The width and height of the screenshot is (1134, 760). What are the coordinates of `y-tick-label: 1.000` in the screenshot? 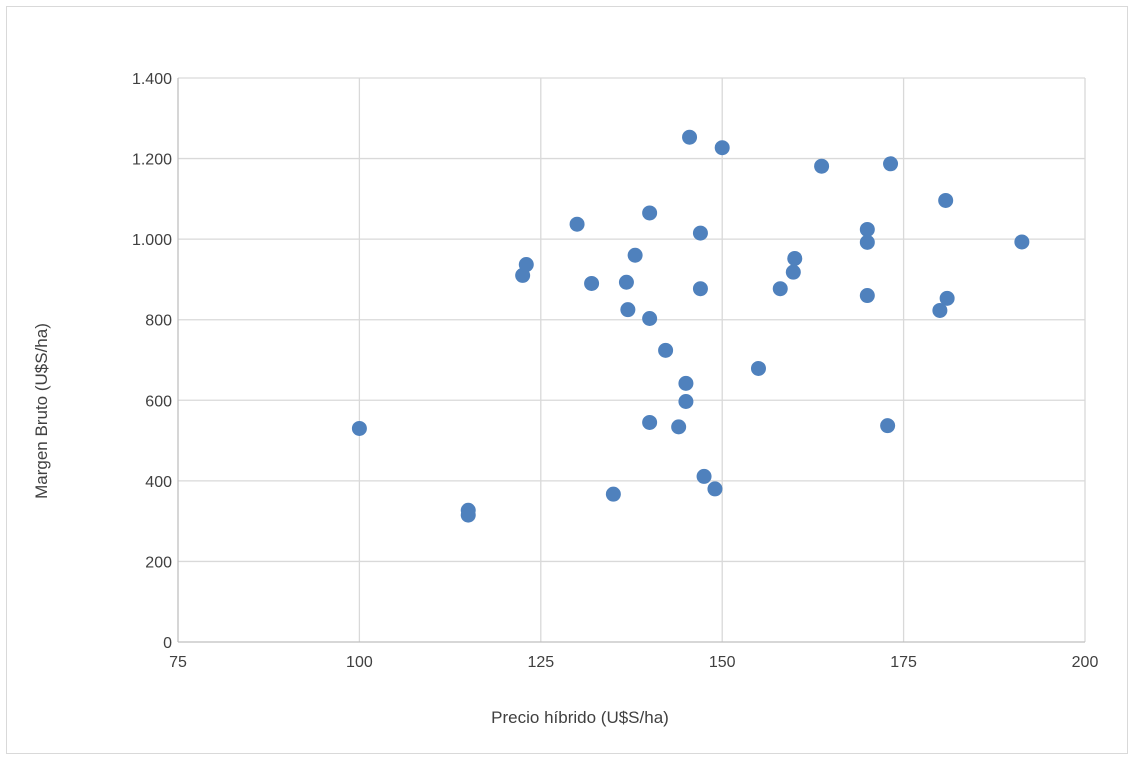 It's located at (152, 240).